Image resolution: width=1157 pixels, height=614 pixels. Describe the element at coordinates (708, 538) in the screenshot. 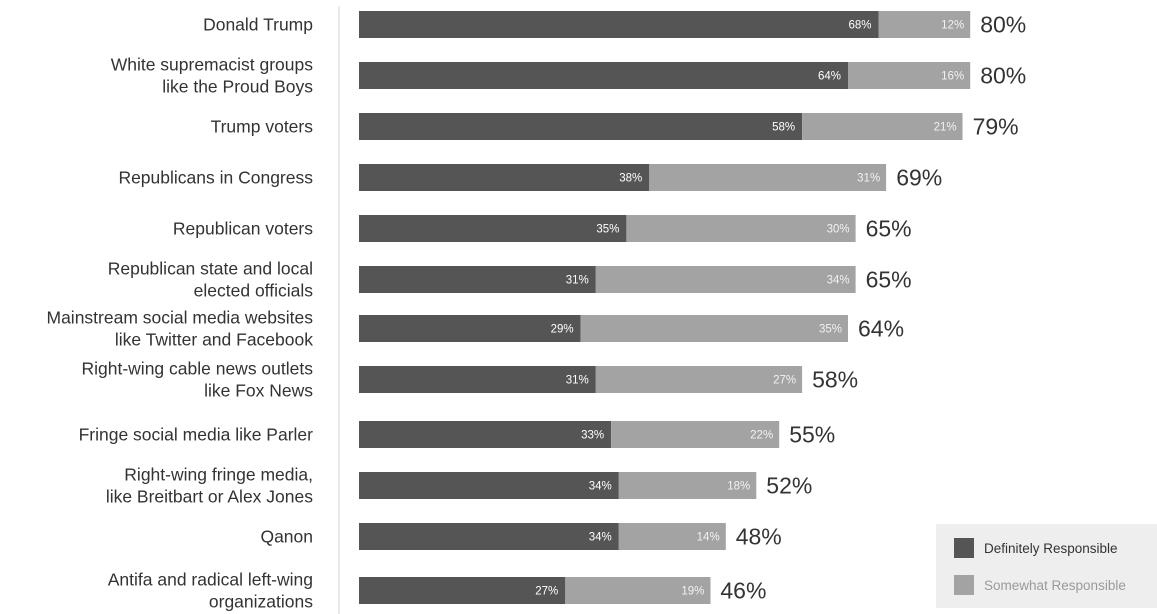

I see `data-label-somewhat: 14%` at that location.